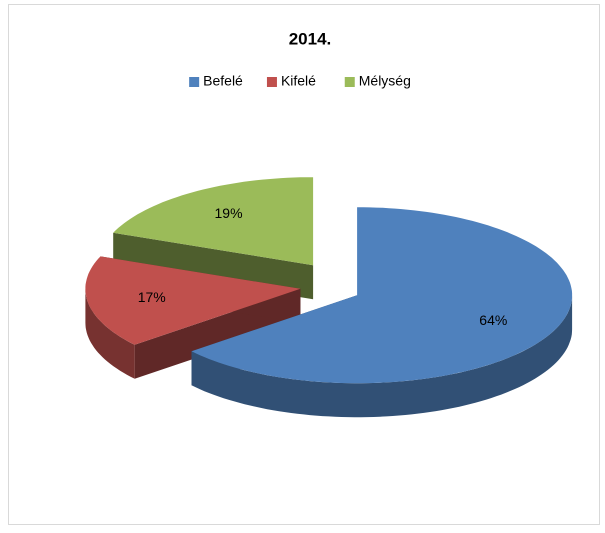 The width and height of the screenshot is (605, 533). I want to click on data-label: 19%, so click(229, 213).